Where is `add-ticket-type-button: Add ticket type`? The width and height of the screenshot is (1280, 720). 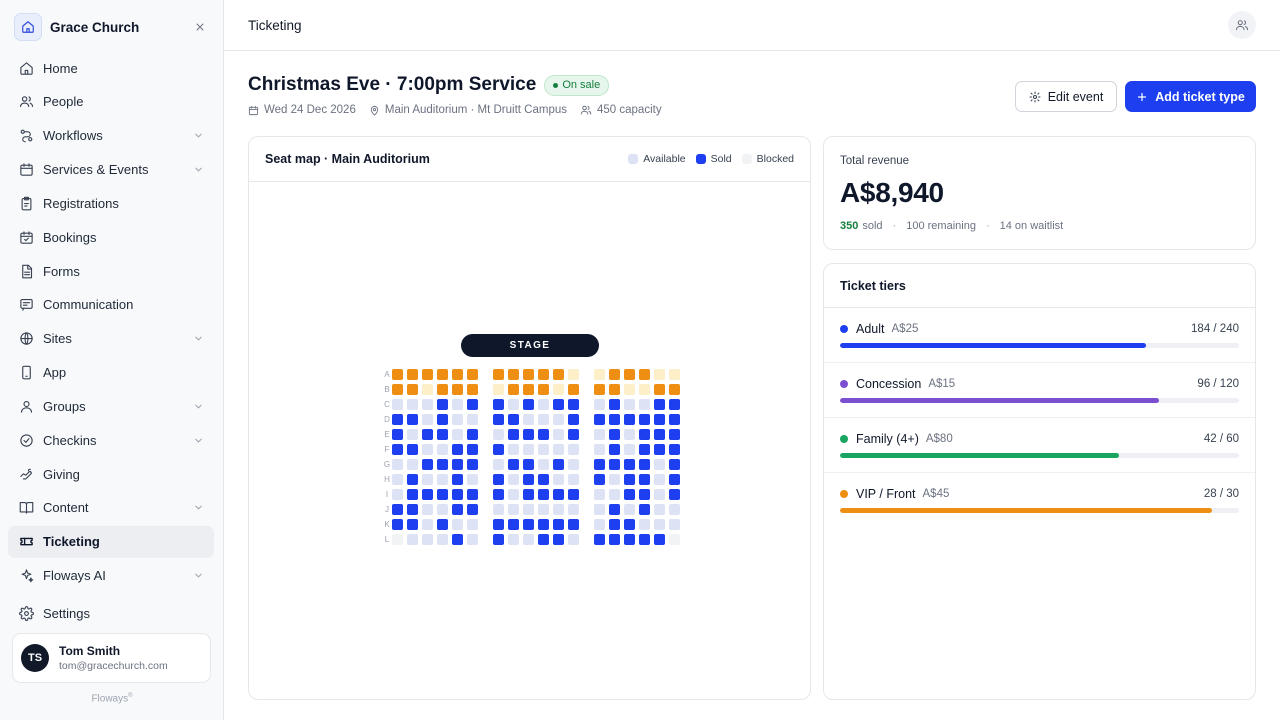
add-ticket-type-button: Add ticket type is located at coordinates (1190, 96).